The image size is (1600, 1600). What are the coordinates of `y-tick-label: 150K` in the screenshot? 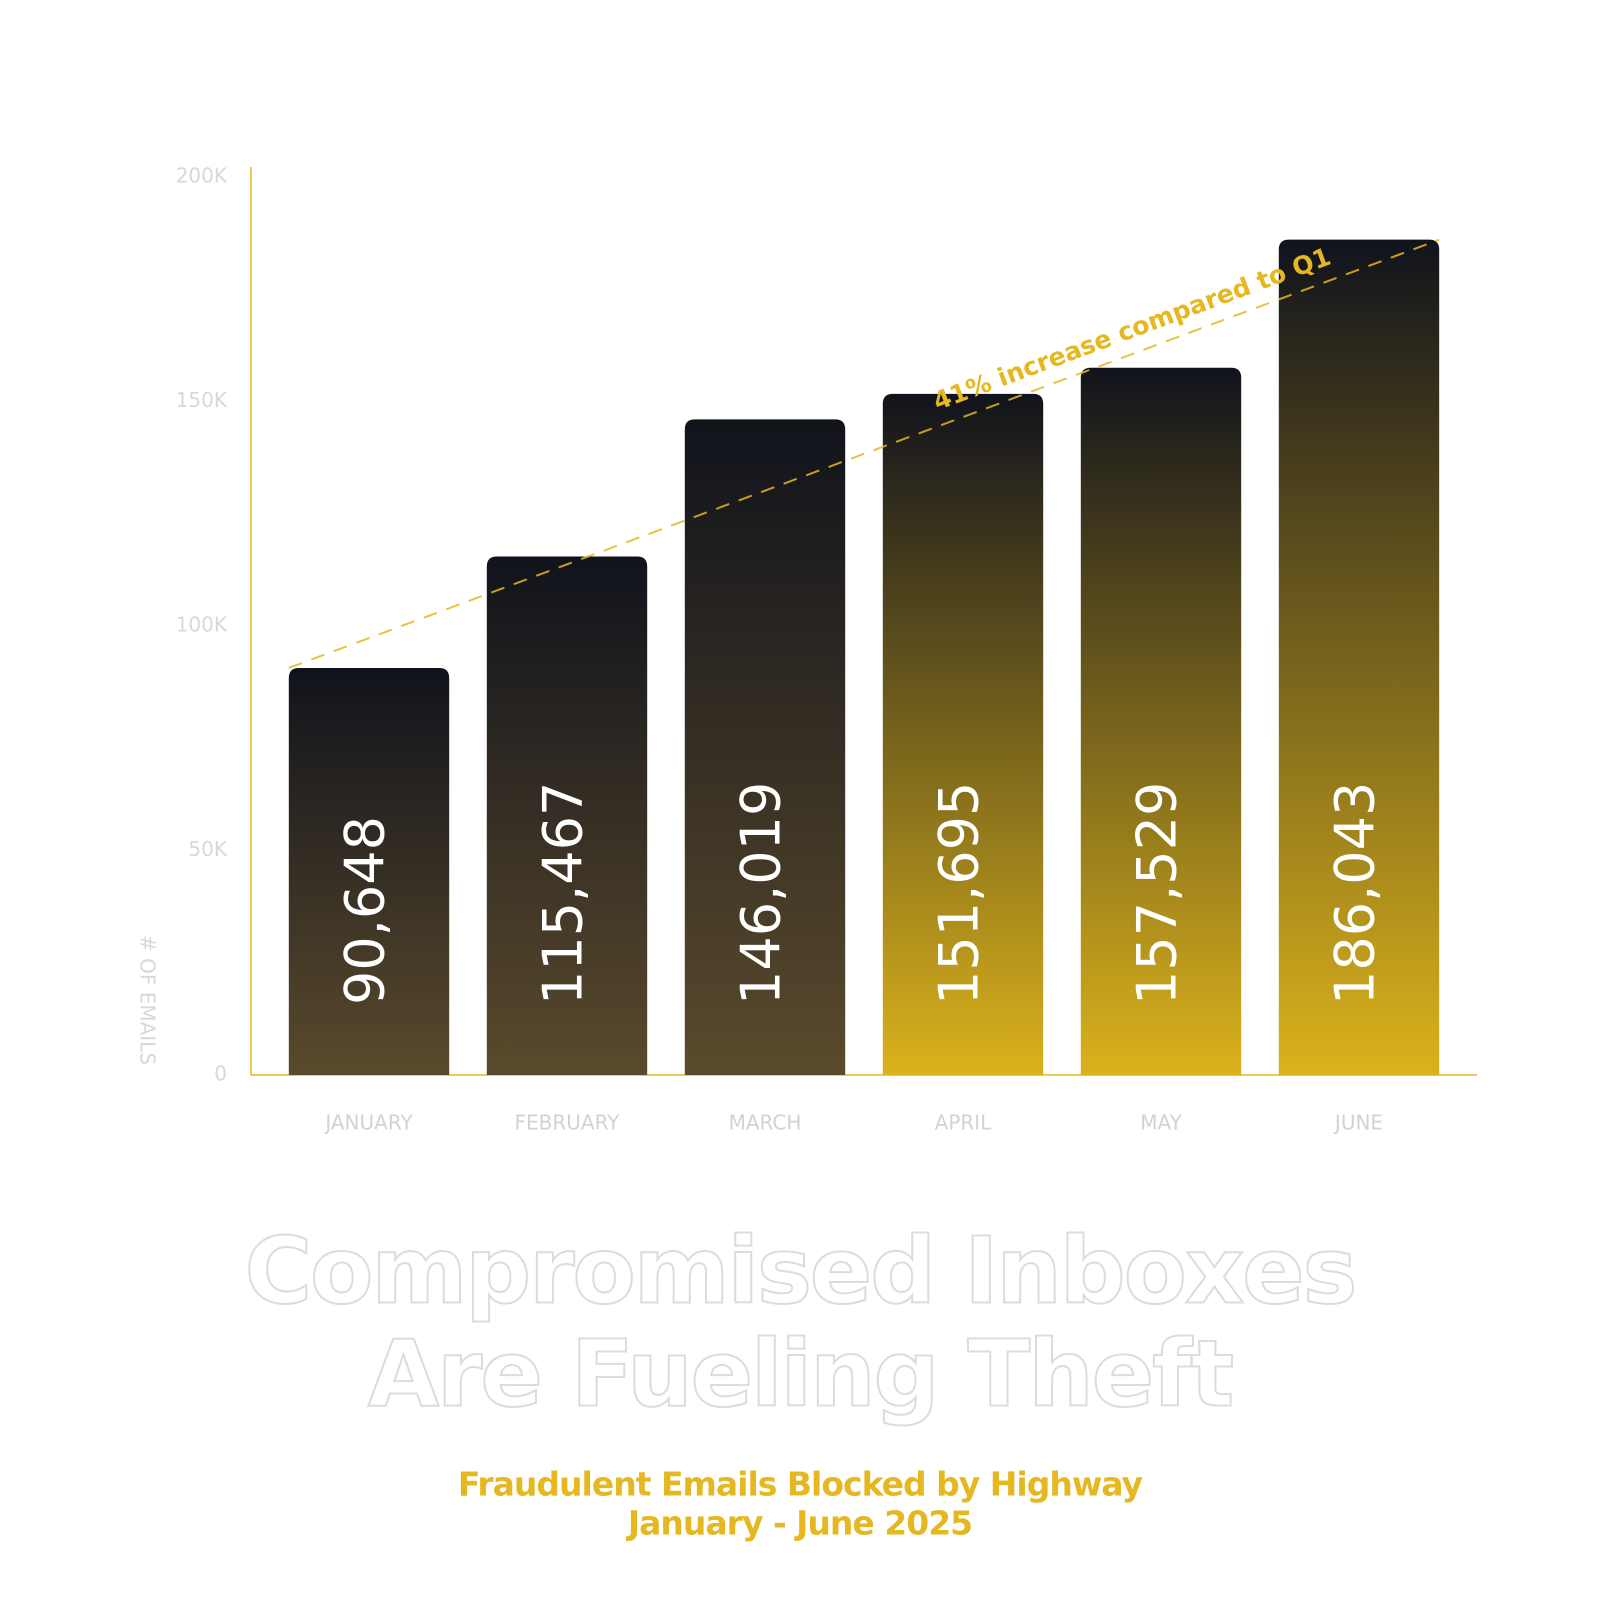 It's located at (202, 400).